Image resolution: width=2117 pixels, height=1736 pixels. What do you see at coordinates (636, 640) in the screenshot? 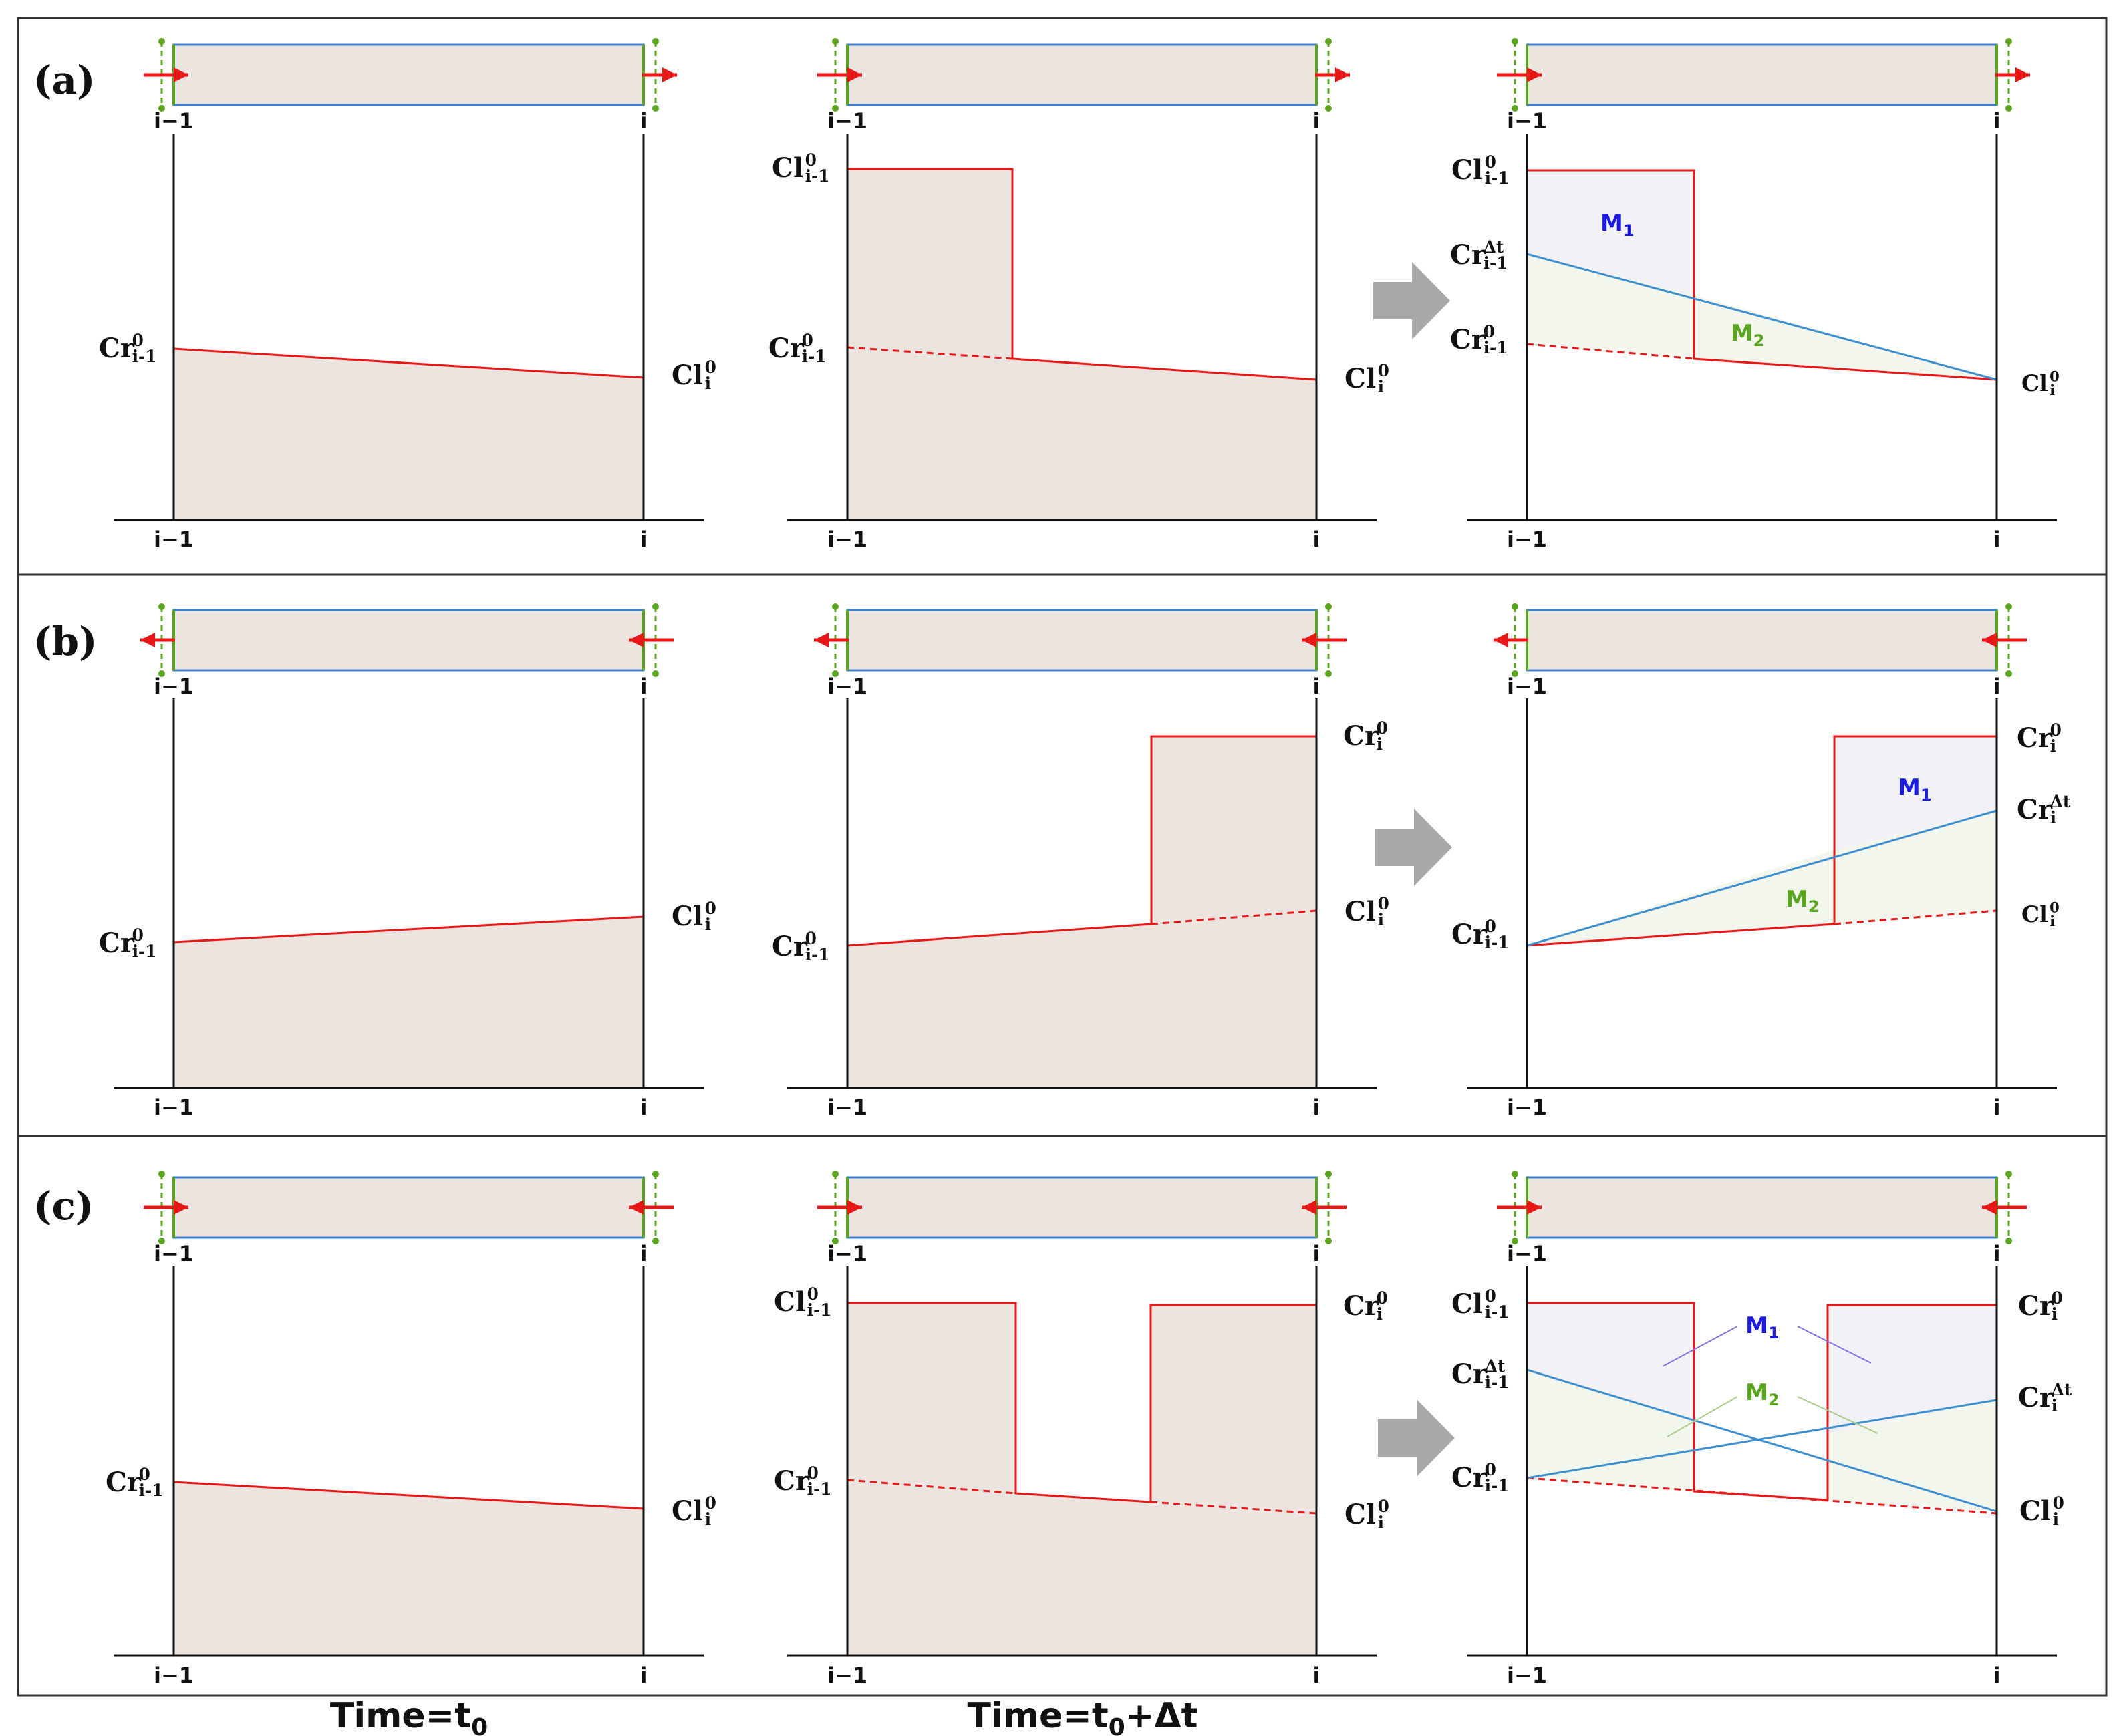
I see `right-flux-arrow-head` at bounding box center [636, 640].